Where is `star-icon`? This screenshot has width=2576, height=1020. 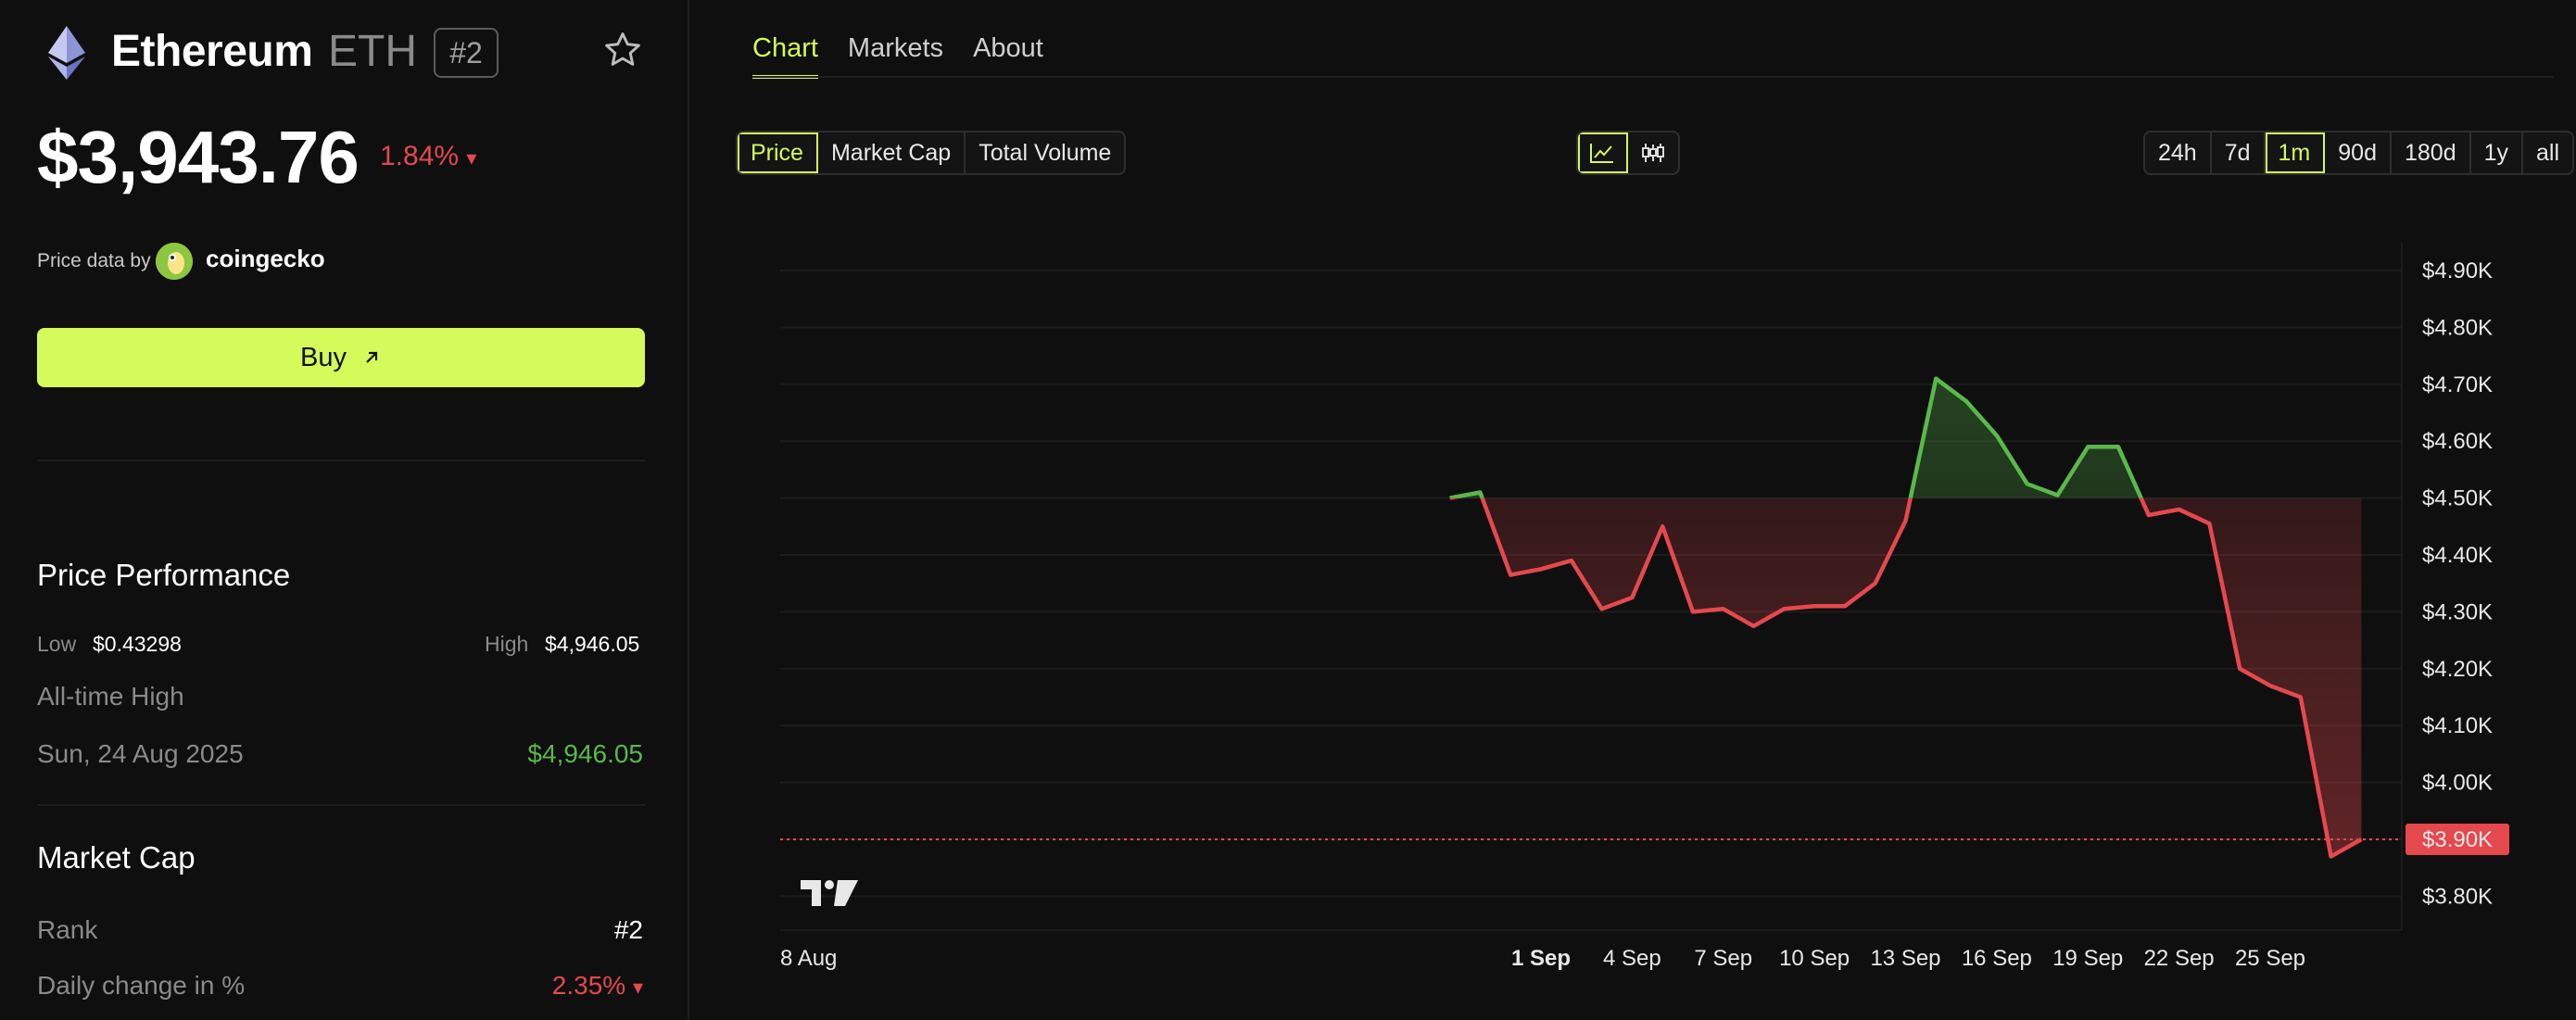
star-icon is located at coordinates (622, 50).